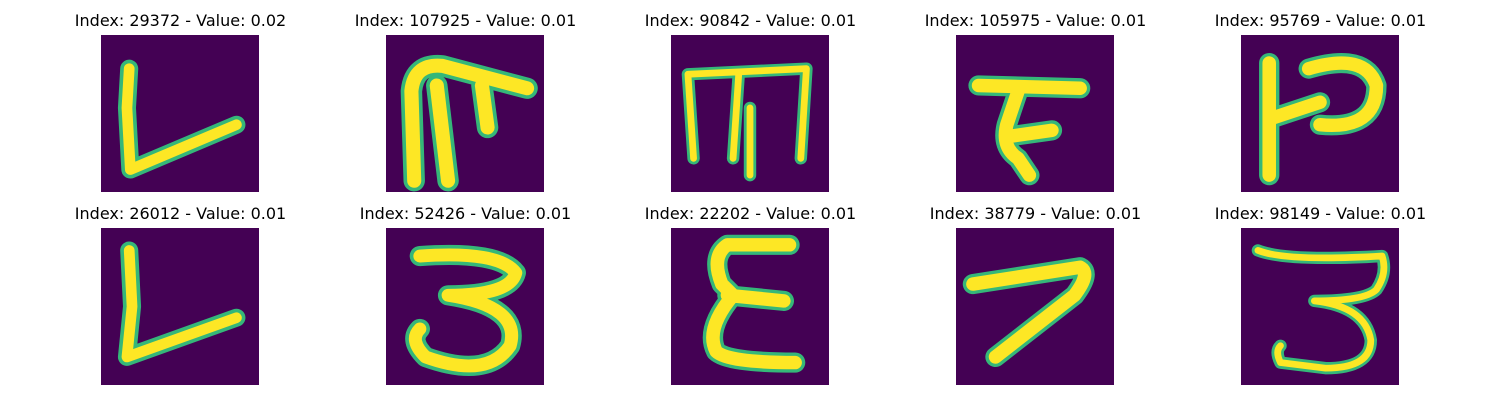  Describe the element at coordinates (465, 213) in the screenshot. I see `panel-title: Index: 52426 - Value: 0.01` at that location.